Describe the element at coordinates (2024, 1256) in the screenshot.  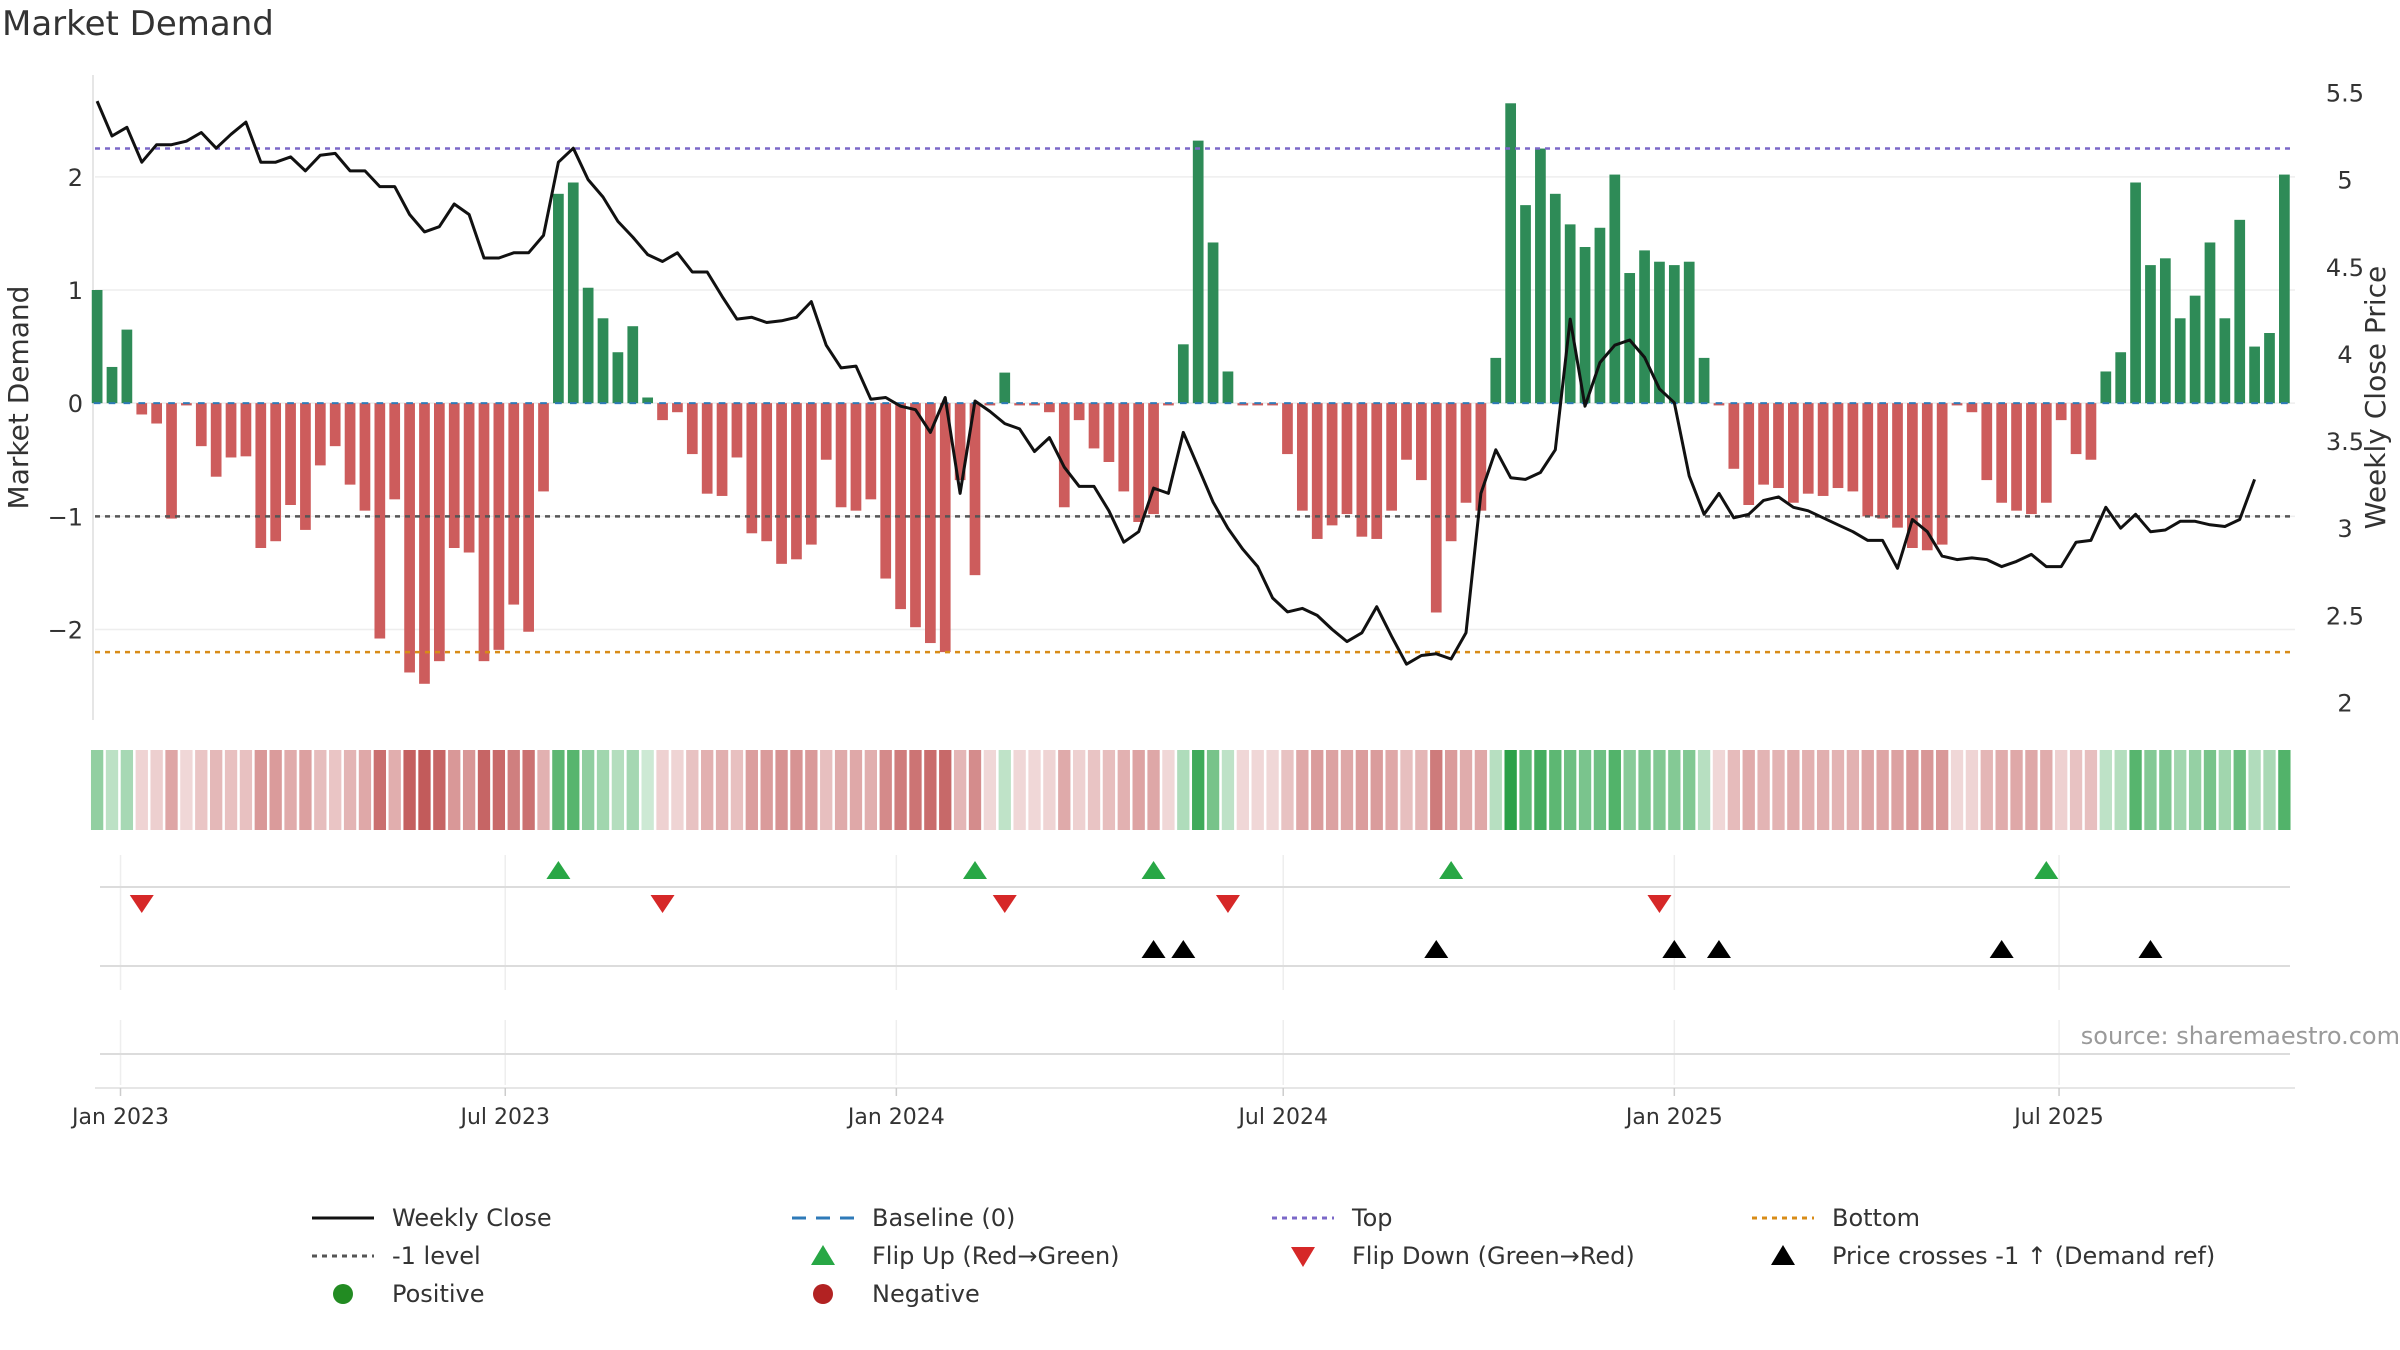
I see `legend-label: Price crosses -1 ↑ (Demand ref)` at that location.